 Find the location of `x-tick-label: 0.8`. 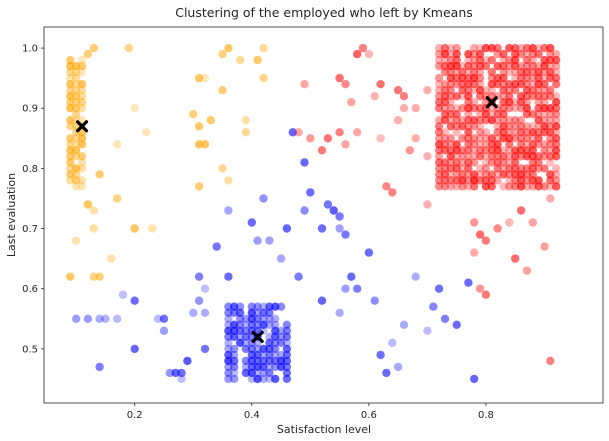

x-tick-label: 0.8 is located at coordinates (486, 415).